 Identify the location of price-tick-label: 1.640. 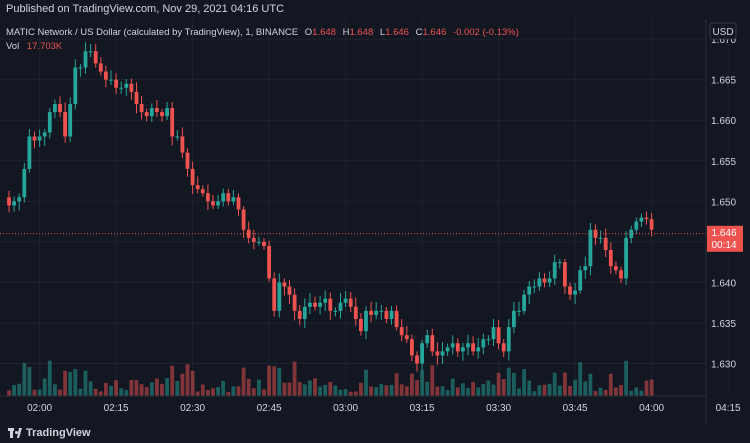
(723, 283).